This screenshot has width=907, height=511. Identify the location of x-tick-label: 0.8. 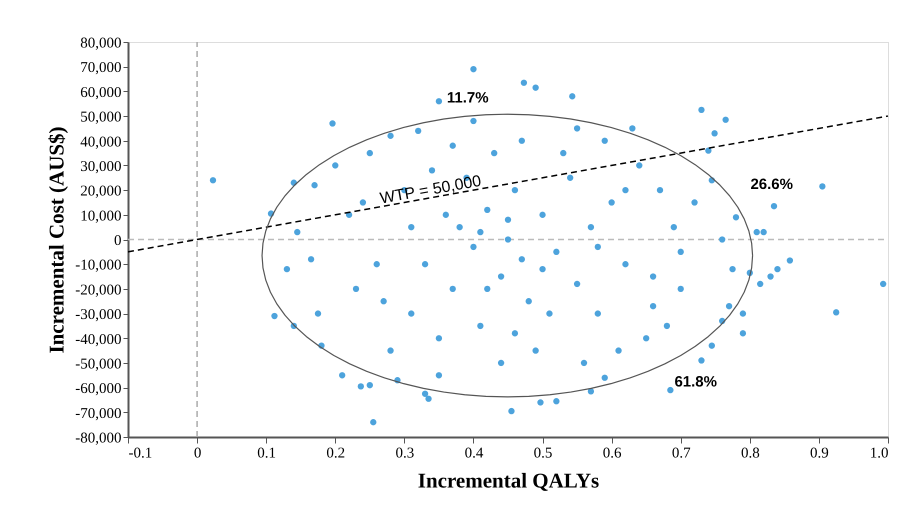
(750, 454).